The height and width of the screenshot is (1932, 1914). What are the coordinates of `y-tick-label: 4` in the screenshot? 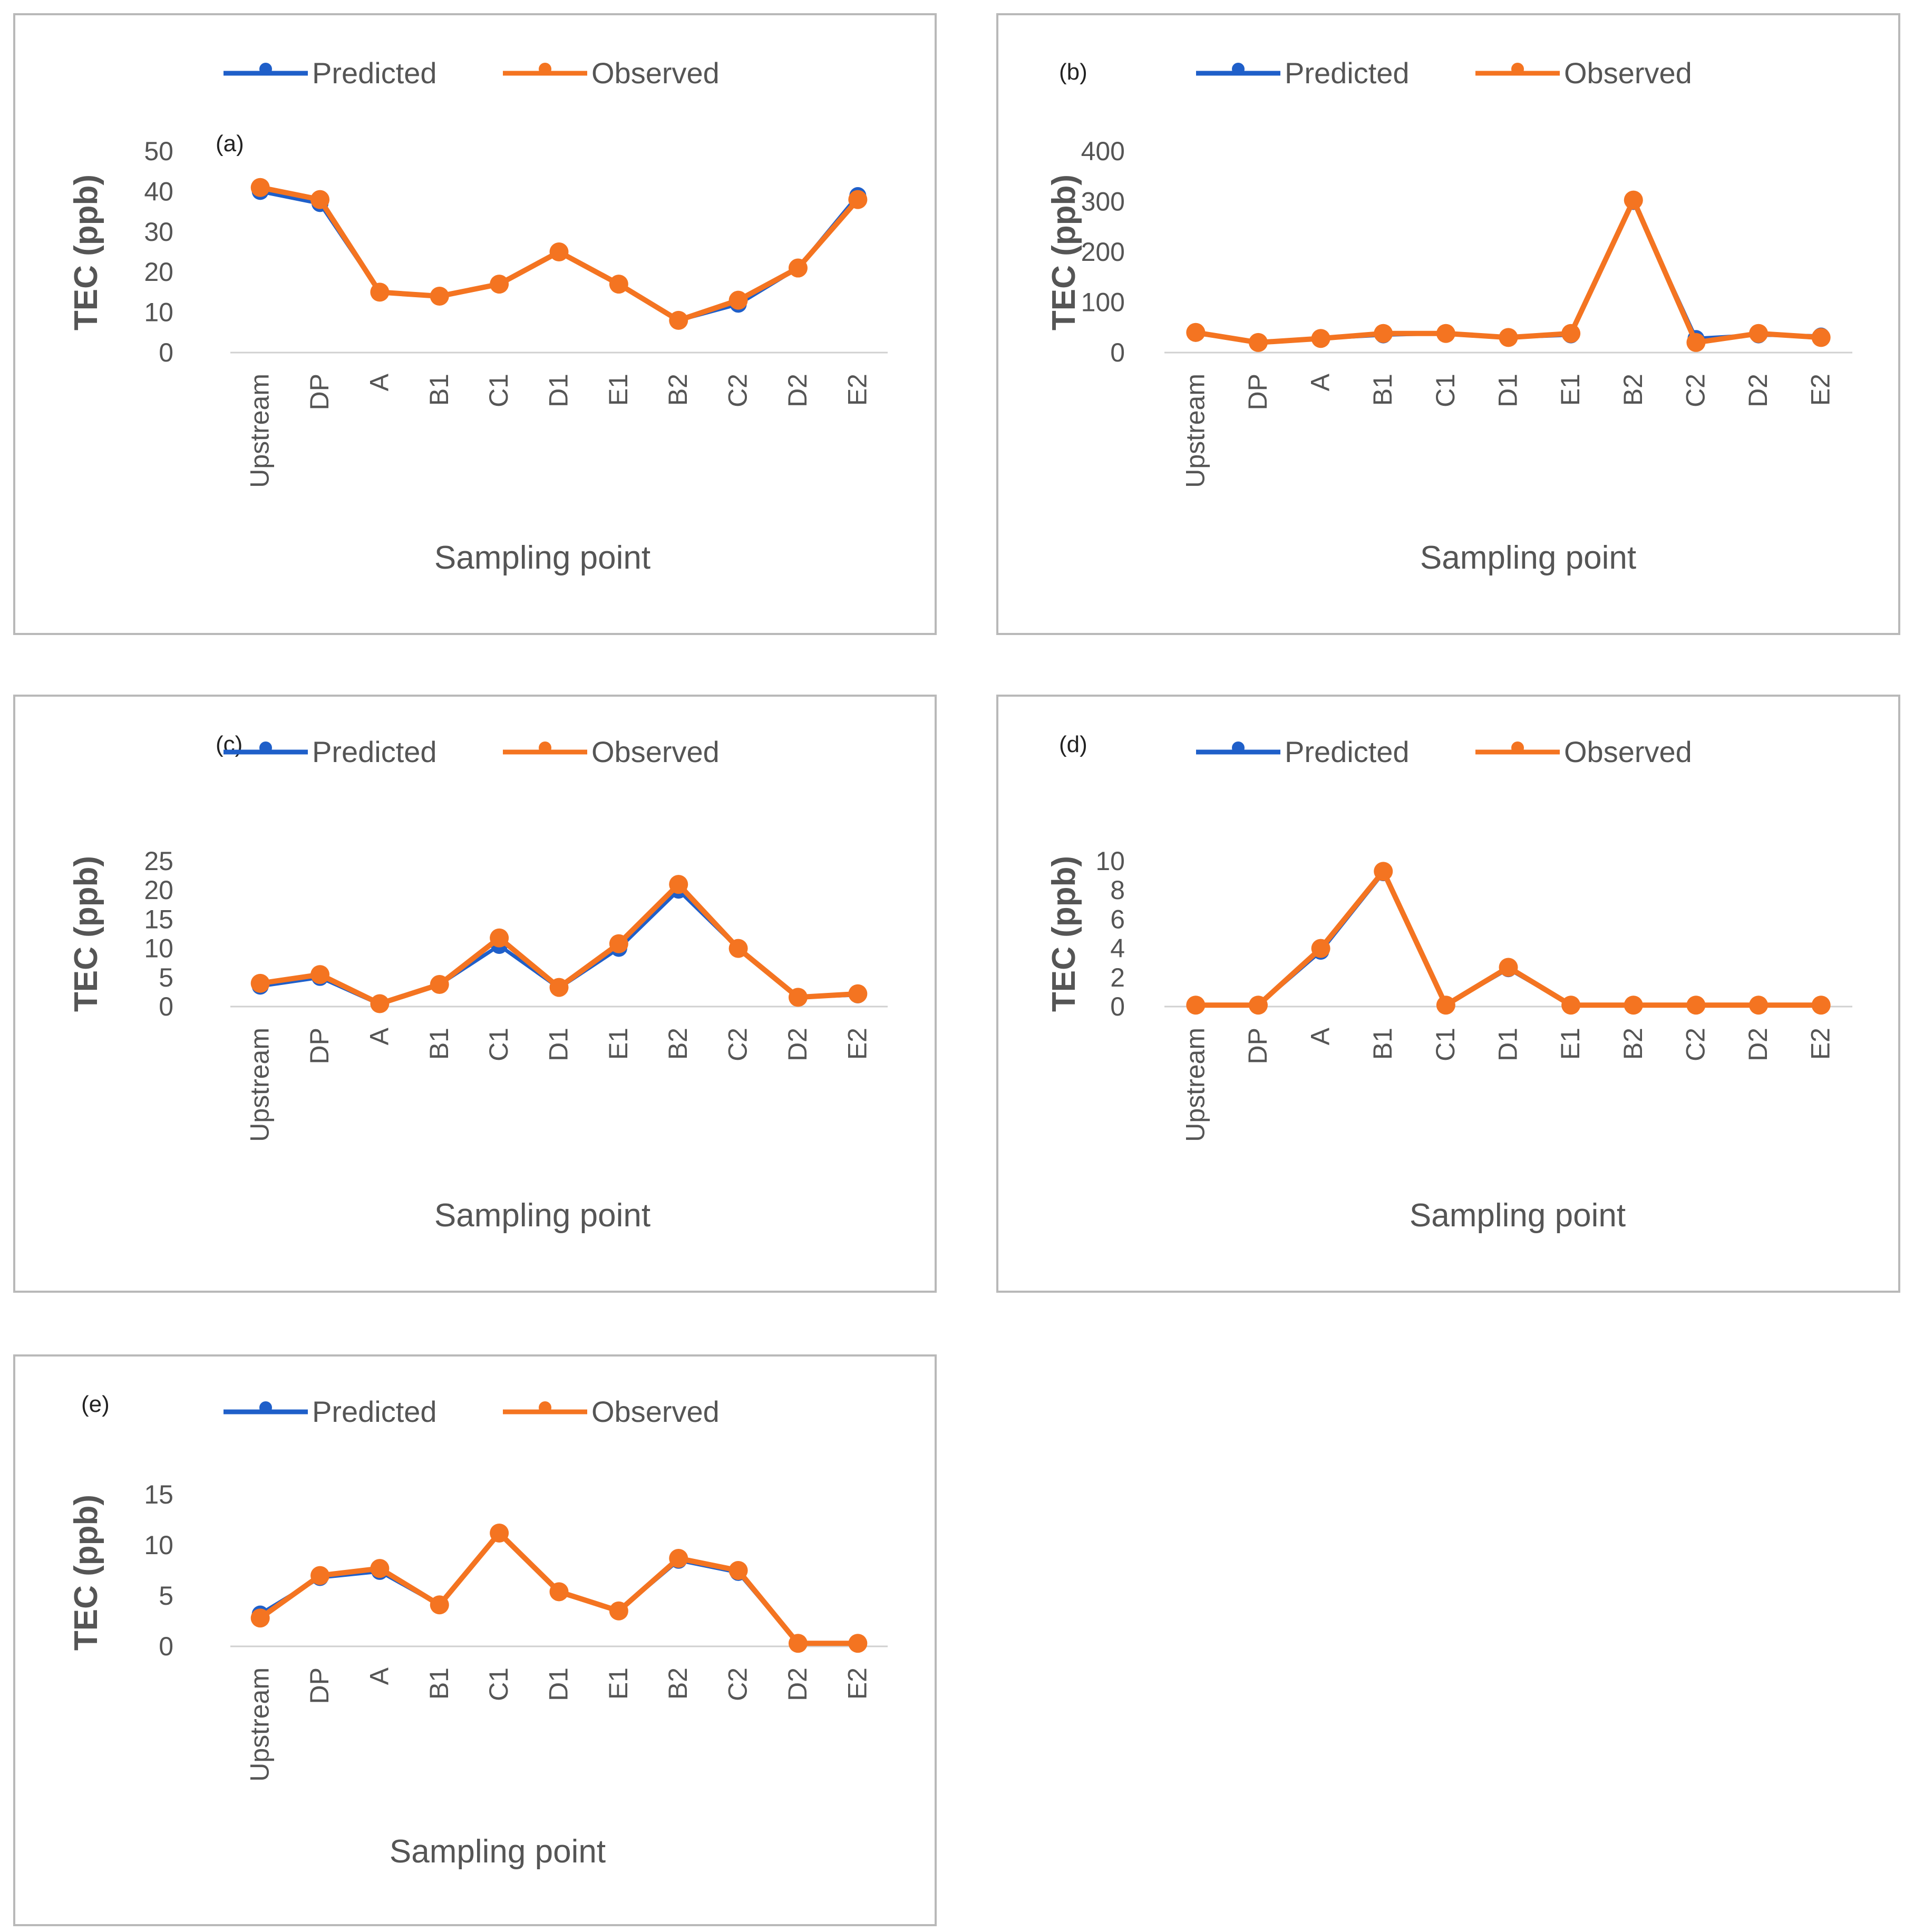 It's located at (1117, 948).